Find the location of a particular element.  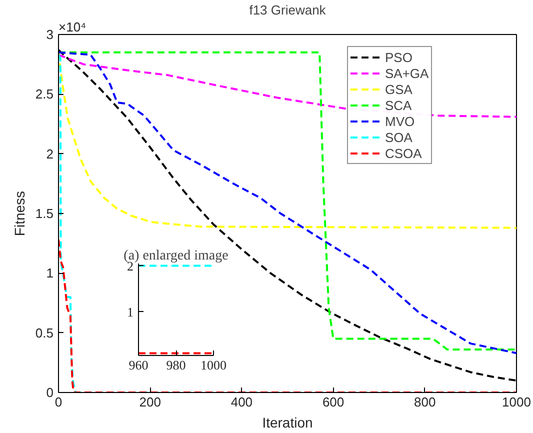

x-tick-label: 800 is located at coordinates (425, 402).